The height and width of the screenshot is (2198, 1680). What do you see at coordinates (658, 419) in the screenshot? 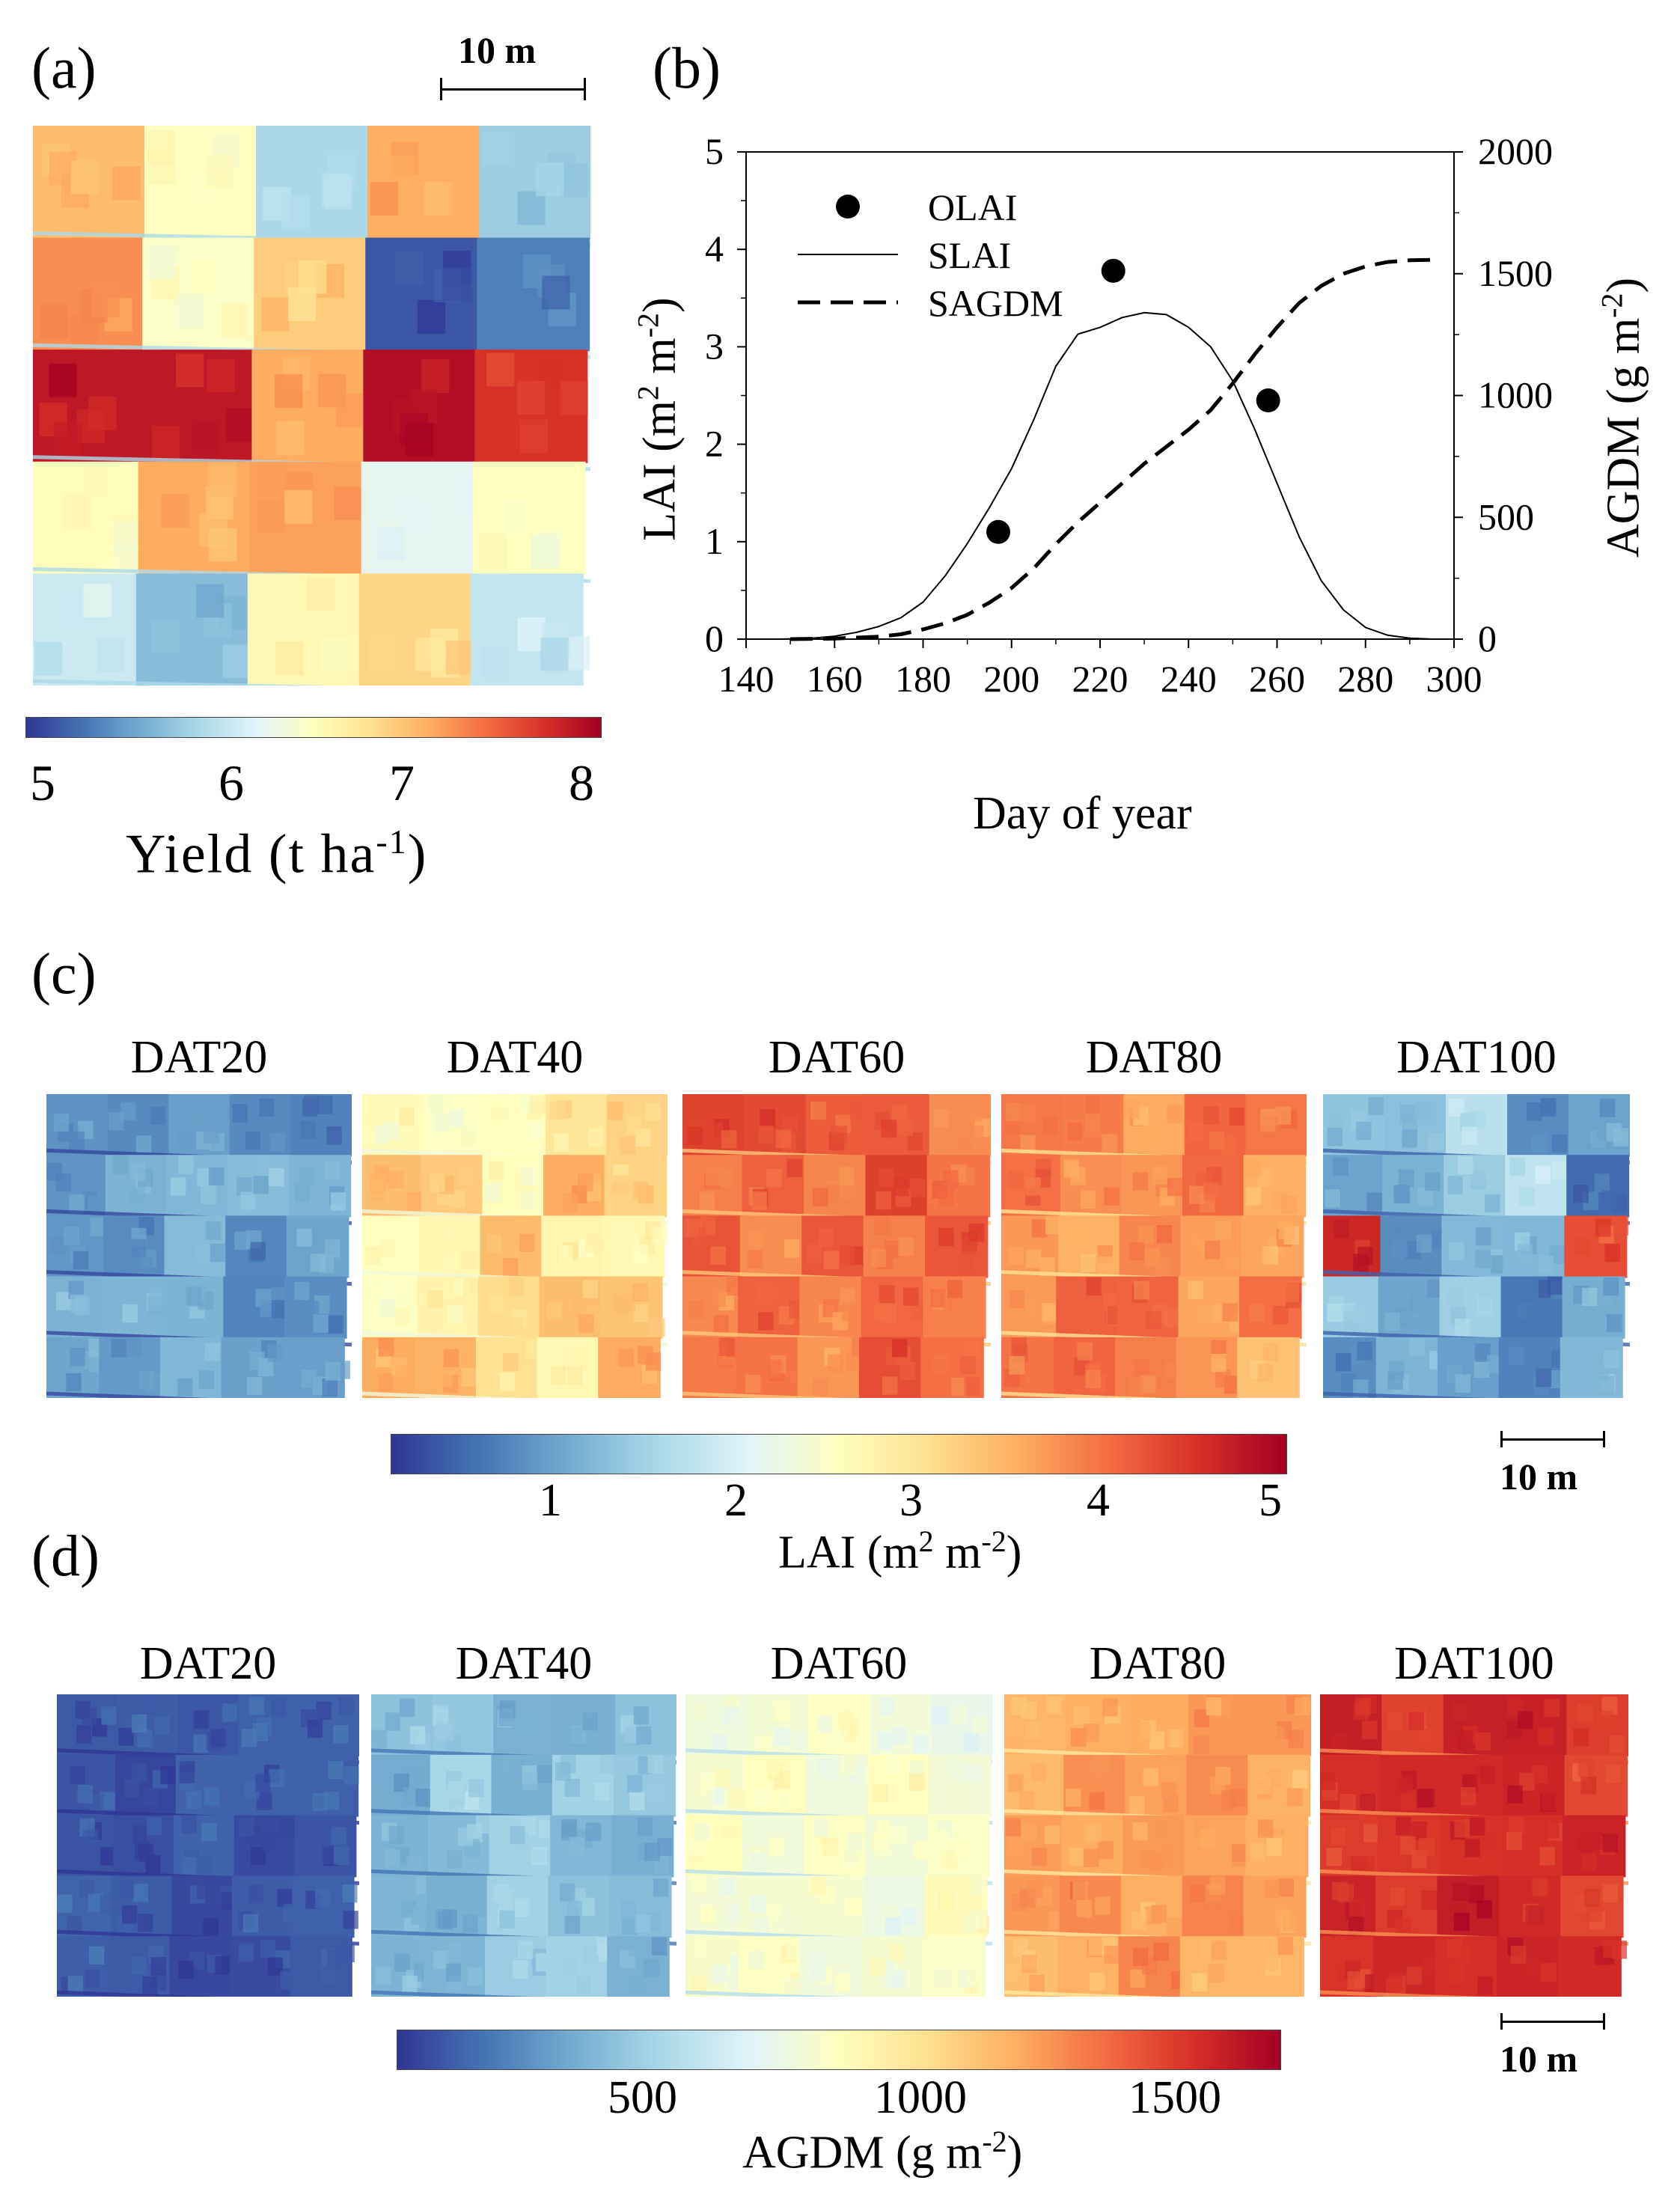
I see `y-axis-left-title: LAI (m2 m-2)` at bounding box center [658, 419].